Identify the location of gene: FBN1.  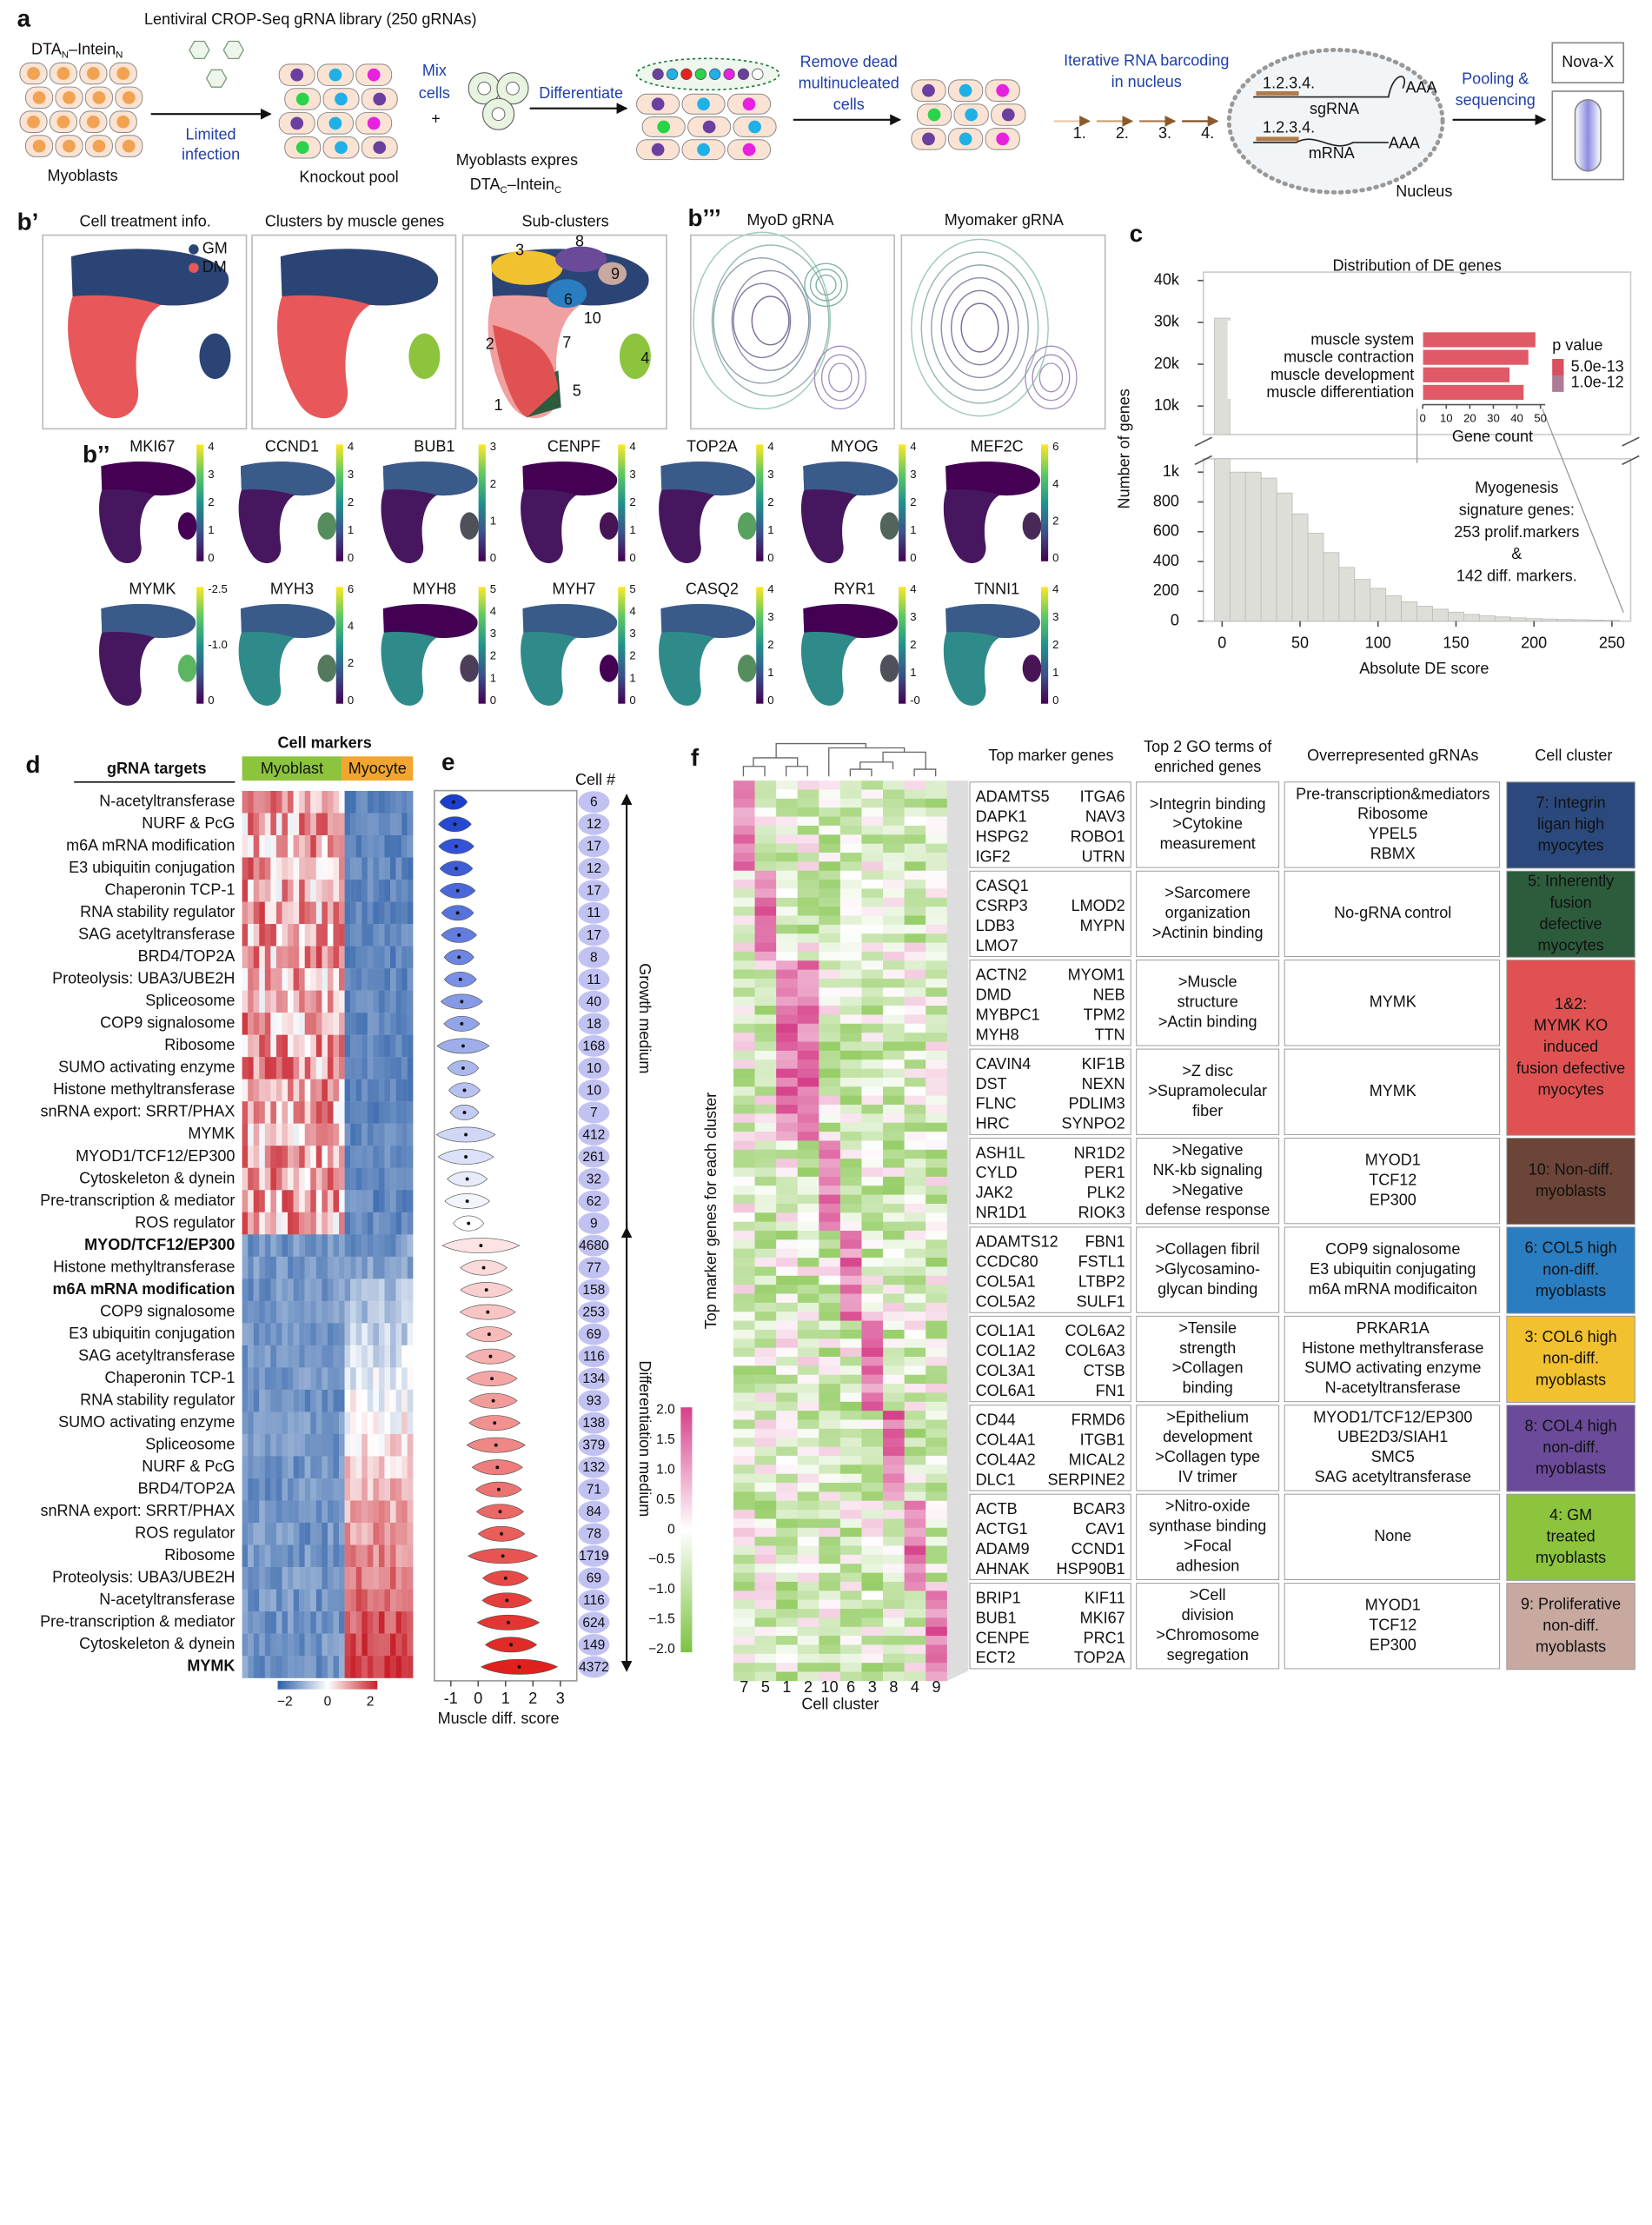
(1105, 1242).